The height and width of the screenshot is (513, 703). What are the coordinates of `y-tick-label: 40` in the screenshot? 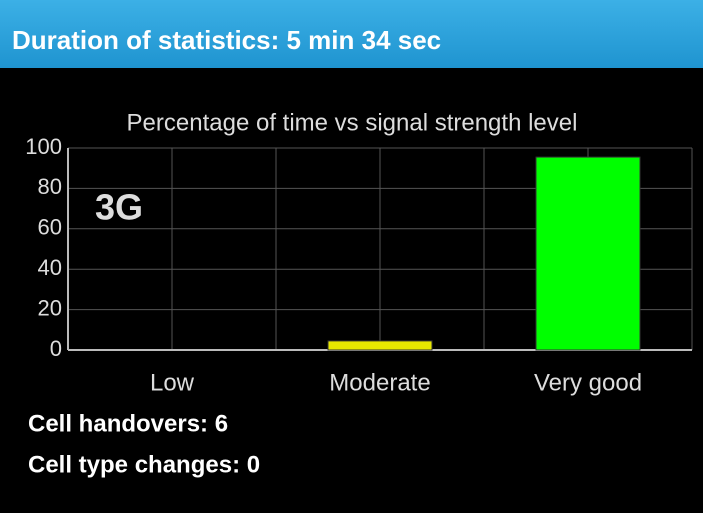 It's located at (50, 267).